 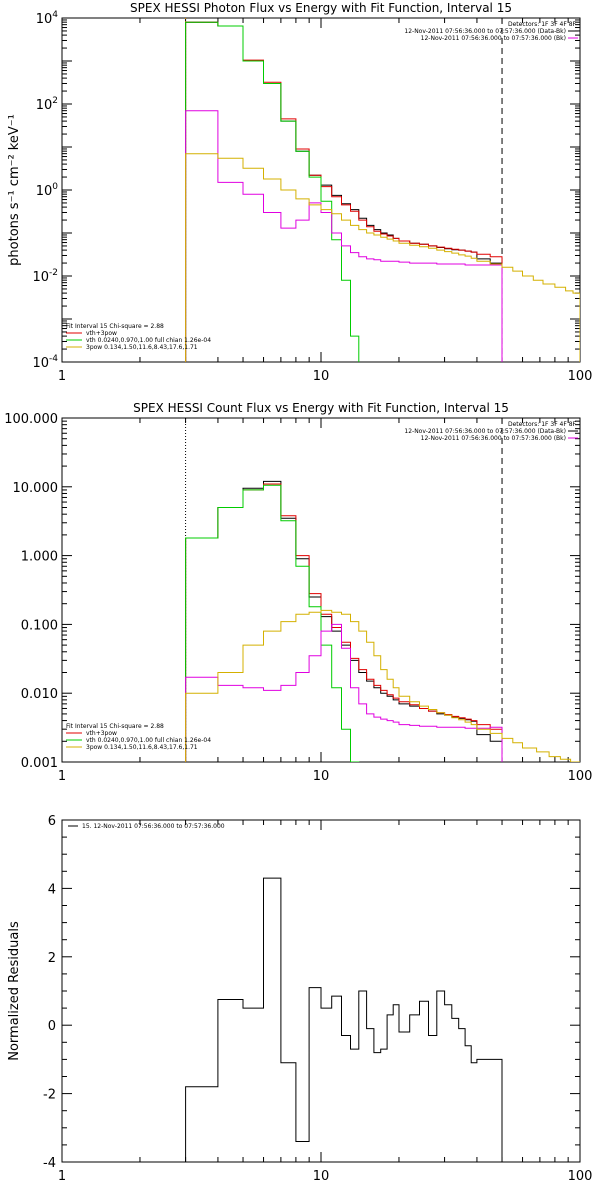 I want to click on y-tick-label: 1.000, so click(x=39, y=557).